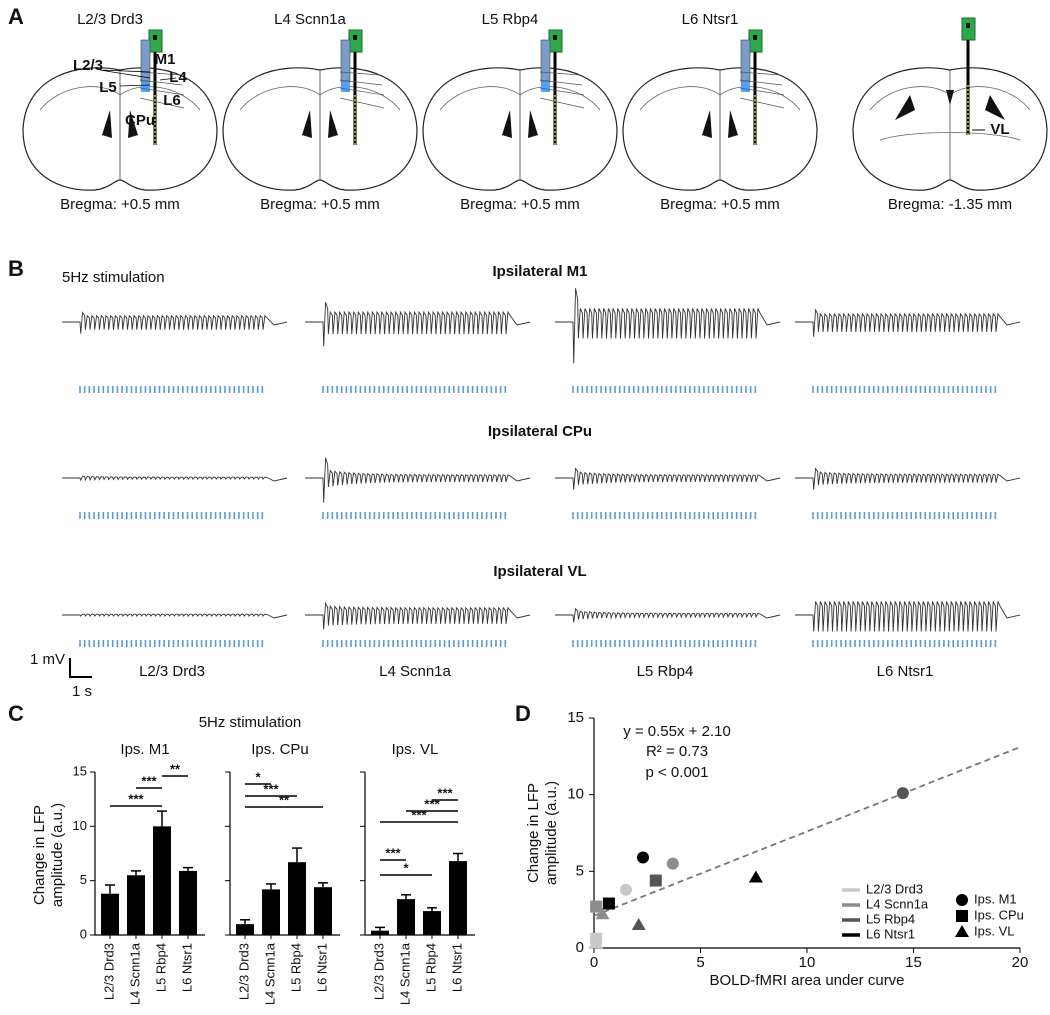 This screenshot has width=1050, height=1015. Describe the element at coordinates (806, 980) in the screenshot. I see `x-axis-label: BOLD-fMRI area under curve` at that location.